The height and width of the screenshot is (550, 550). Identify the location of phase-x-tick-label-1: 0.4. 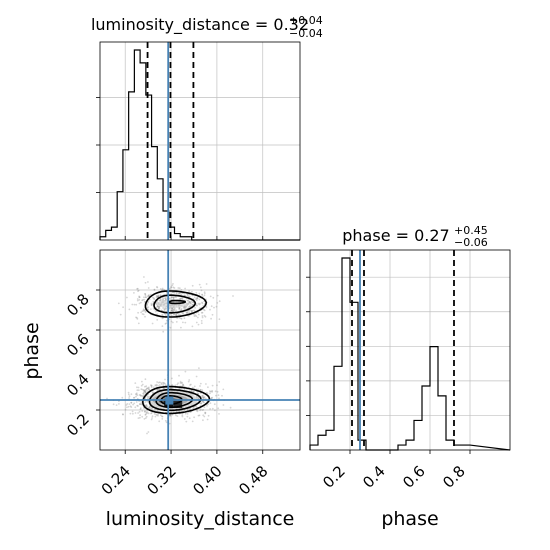
(374, 477).